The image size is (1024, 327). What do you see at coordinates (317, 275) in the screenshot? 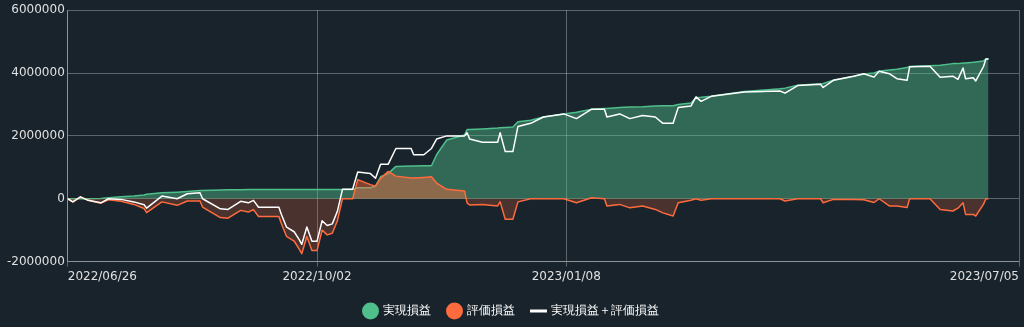
I see `x-tick-label: 2022/10/02` at bounding box center [317, 275].